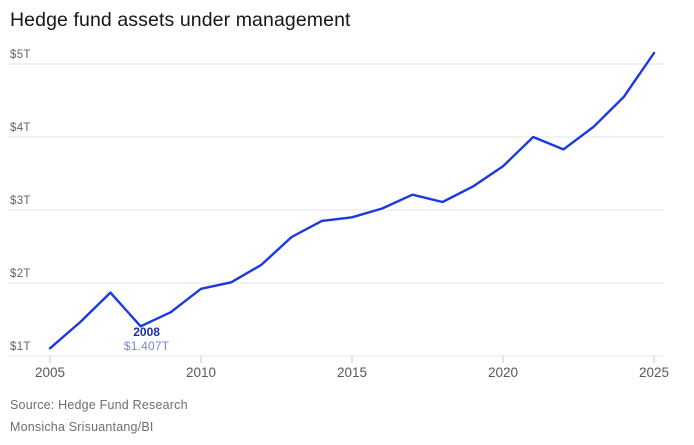  What do you see at coordinates (50, 372) in the screenshot?
I see `x-axis-label: 2005` at bounding box center [50, 372].